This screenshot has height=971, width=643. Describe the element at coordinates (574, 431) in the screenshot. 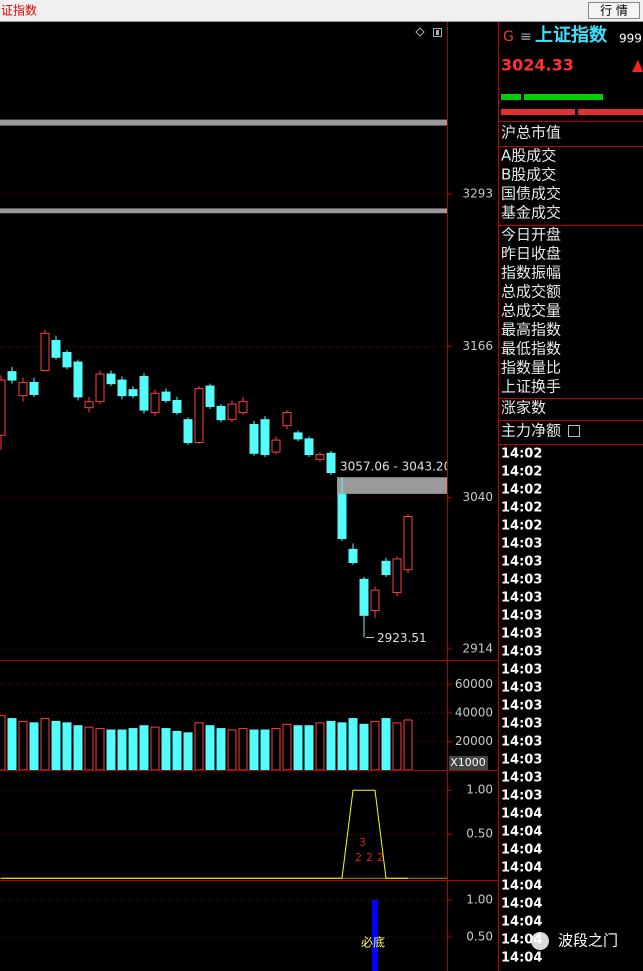

I see `field-icon` at that location.